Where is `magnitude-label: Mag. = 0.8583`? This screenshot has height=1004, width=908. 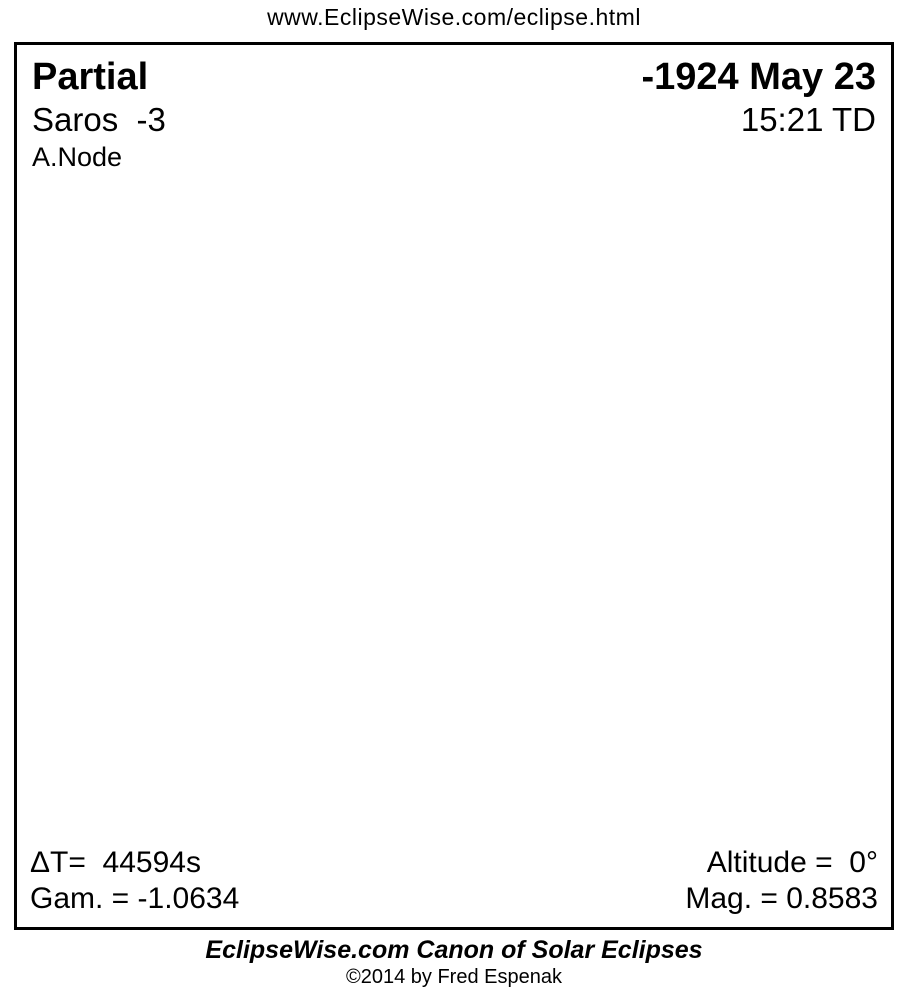 magnitude-label: Mag. = 0.8583 is located at coordinates (781, 898).